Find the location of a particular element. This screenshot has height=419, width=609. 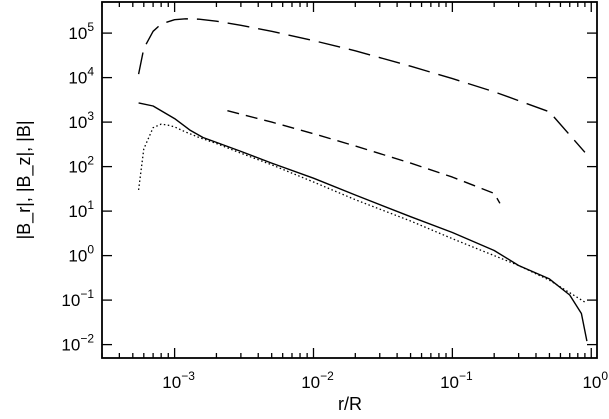

y-tick-label: 10³ is located at coordinates (81, 120).